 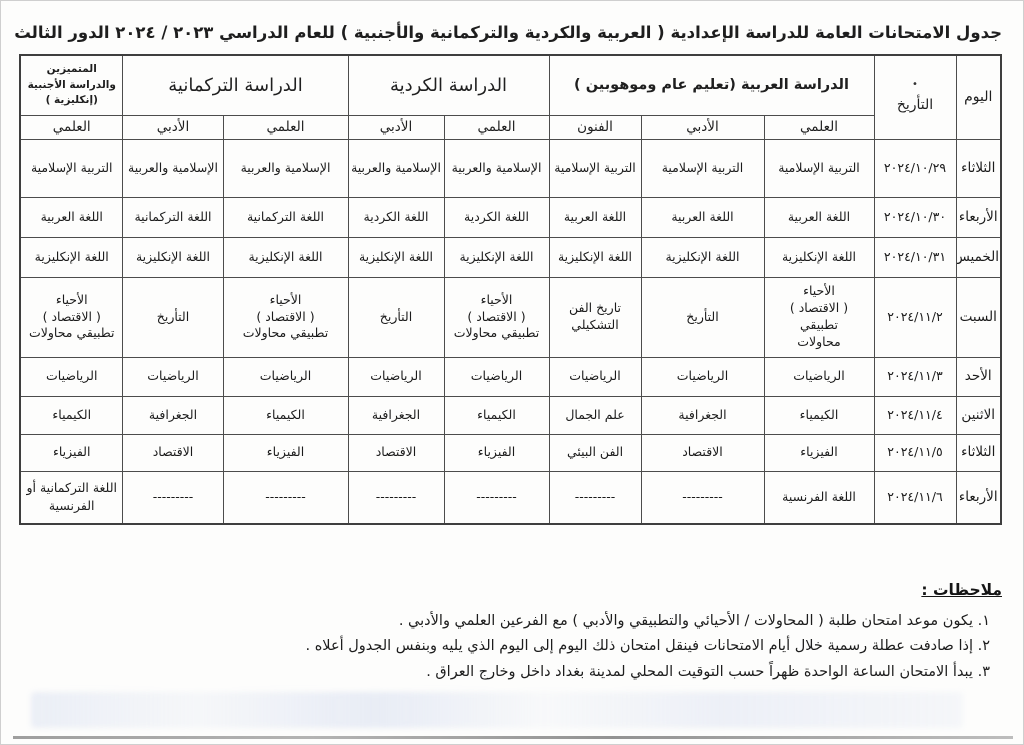 I want to click on date-cell: ٢٠٢٤/١١/٣, so click(x=915, y=376).